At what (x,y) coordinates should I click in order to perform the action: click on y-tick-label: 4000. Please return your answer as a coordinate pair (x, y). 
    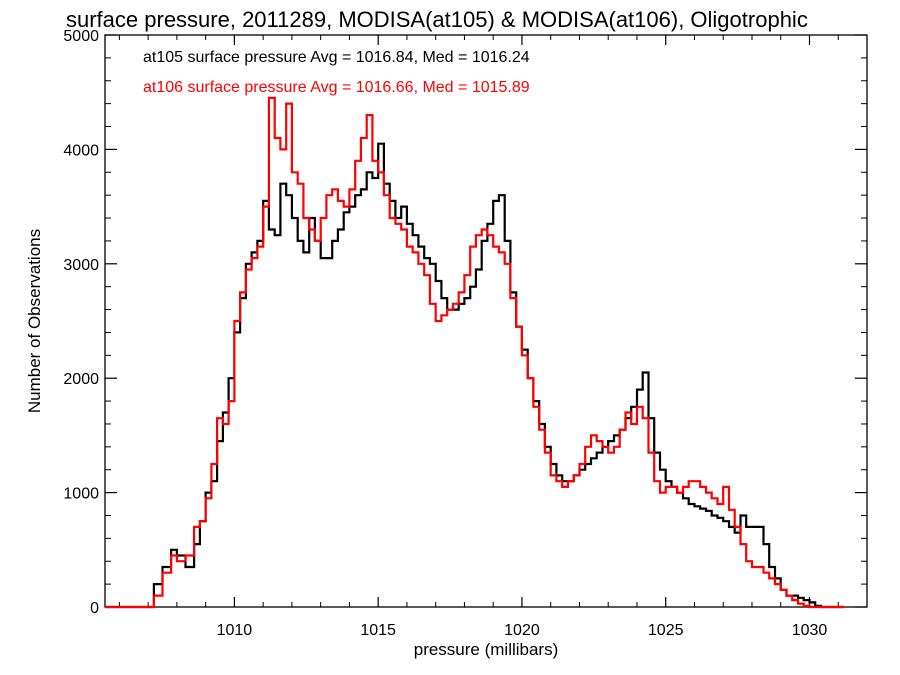
    Looking at the image, I should click on (81, 150).